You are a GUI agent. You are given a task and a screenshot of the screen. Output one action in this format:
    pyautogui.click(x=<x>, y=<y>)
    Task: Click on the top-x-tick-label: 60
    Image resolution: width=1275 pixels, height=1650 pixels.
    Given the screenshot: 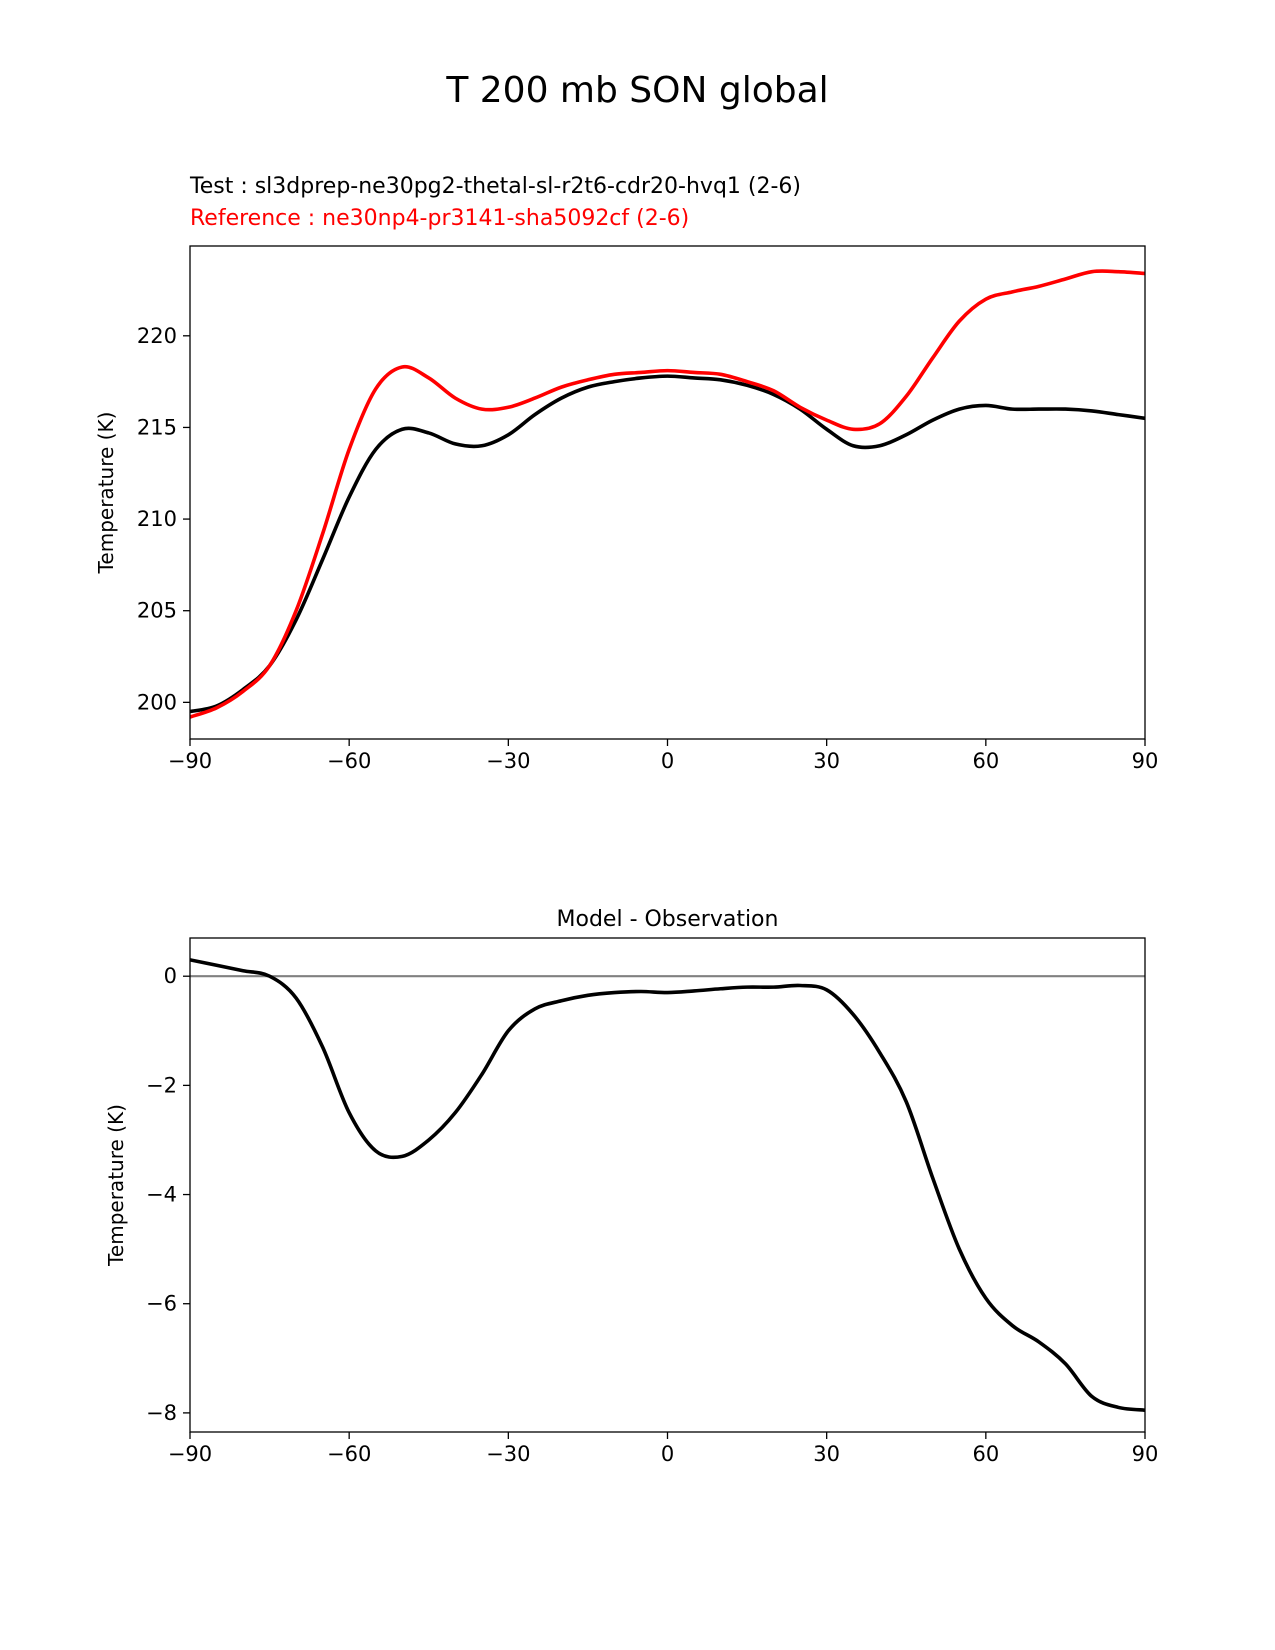 What is the action you would take?
    pyautogui.click(x=985, y=761)
    